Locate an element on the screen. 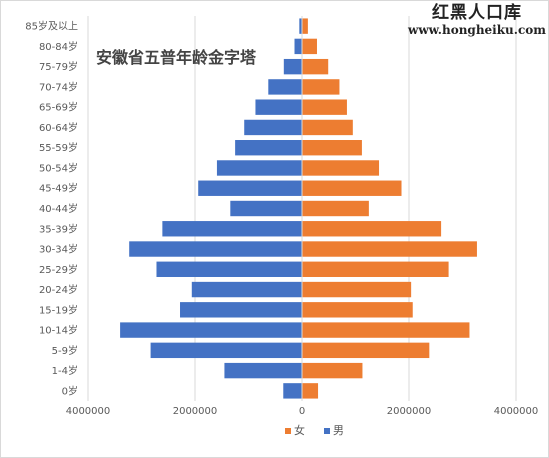 The width and height of the screenshot is (549, 458). y-tick-label: 5-9岁 is located at coordinates (65, 350).